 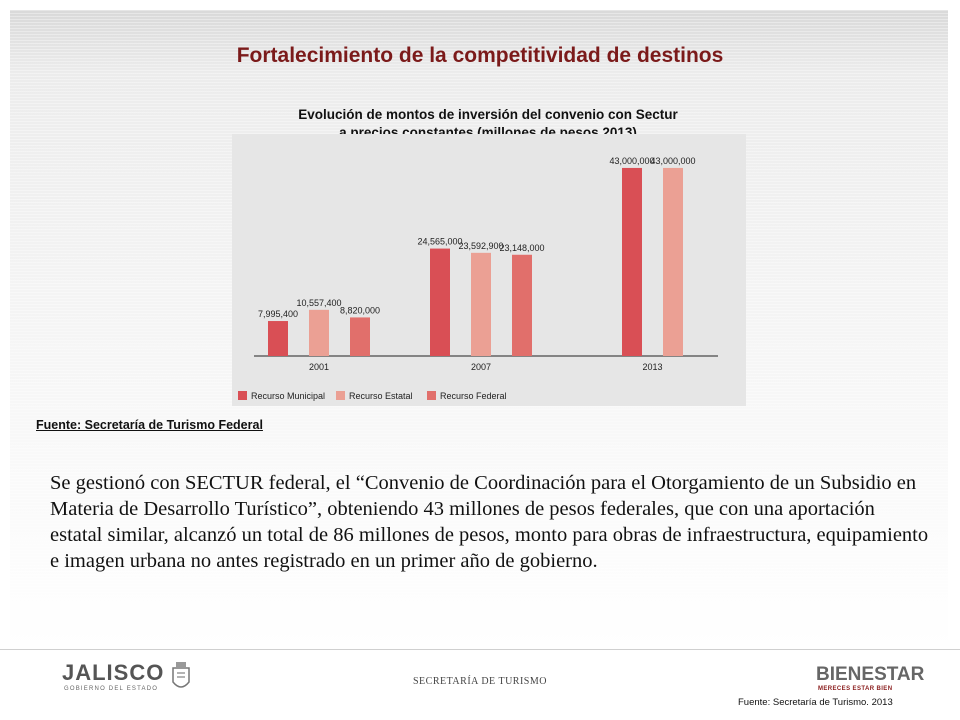 I want to click on footer-source: Fuente: Secretaría de Turismo. 2013, so click(x=815, y=702).